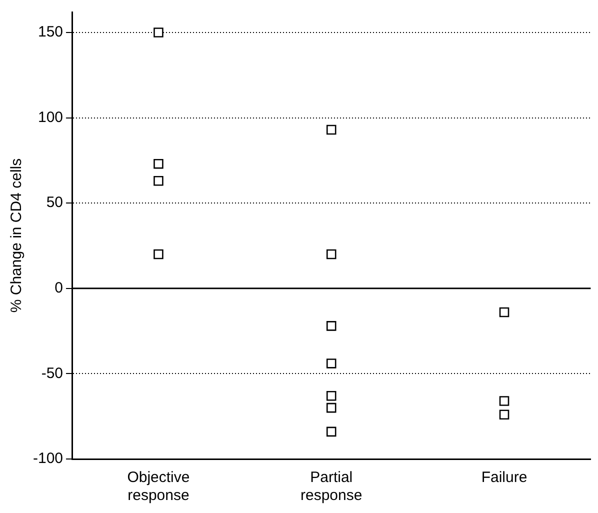 This screenshot has height=513, width=598. What do you see at coordinates (51, 117) in the screenshot?
I see `y-tick-label: 100` at bounding box center [51, 117].